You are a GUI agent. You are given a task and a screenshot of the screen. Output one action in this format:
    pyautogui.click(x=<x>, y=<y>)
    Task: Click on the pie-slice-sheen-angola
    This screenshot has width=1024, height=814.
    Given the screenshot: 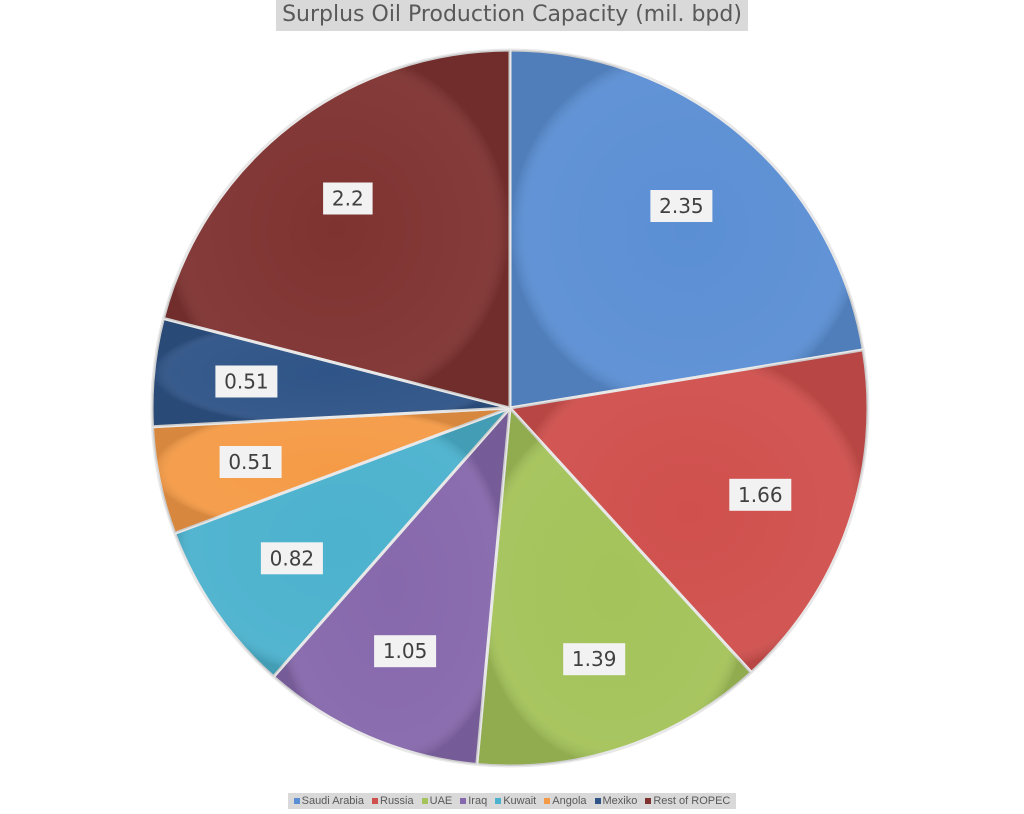 What is the action you would take?
    pyautogui.click(x=331, y=471)
    